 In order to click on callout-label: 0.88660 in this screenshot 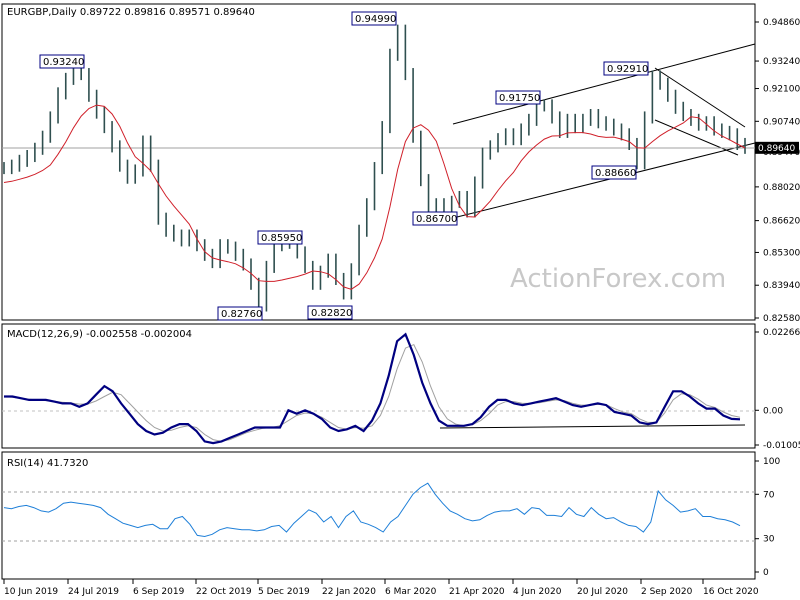, I will do `click(615, 173)`.